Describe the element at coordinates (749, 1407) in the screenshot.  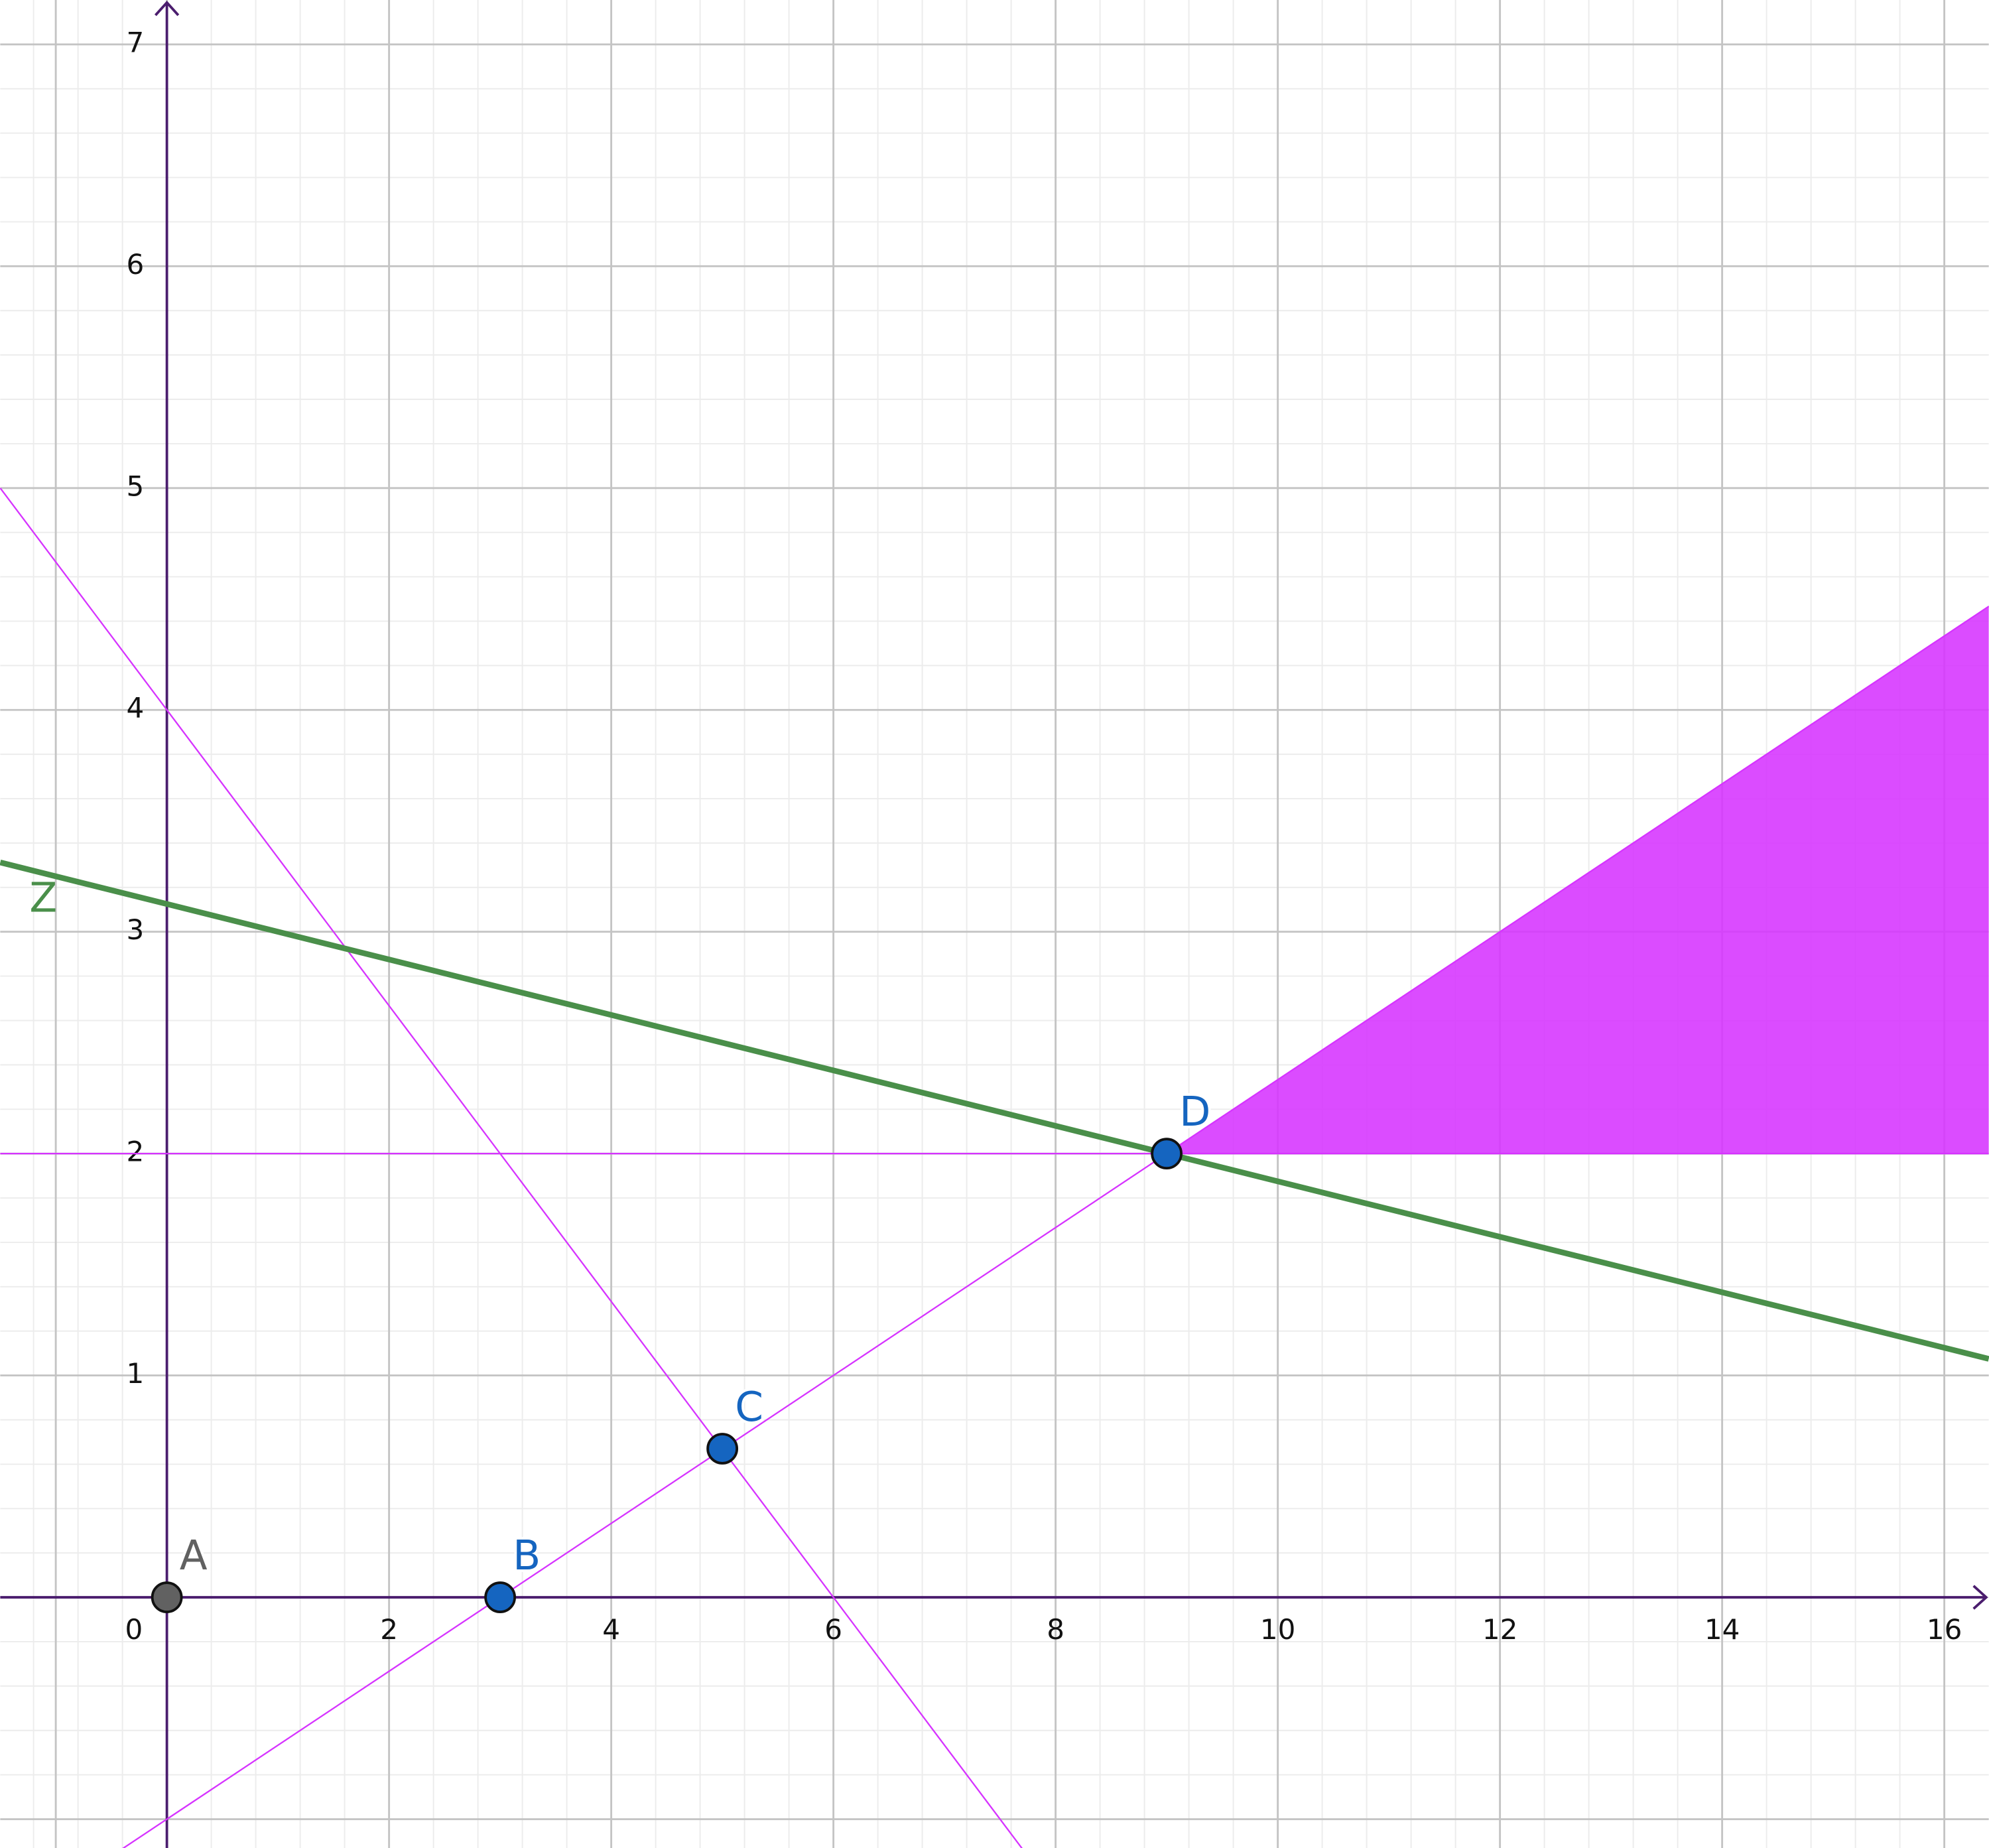
I see `point-label: C` at that location.